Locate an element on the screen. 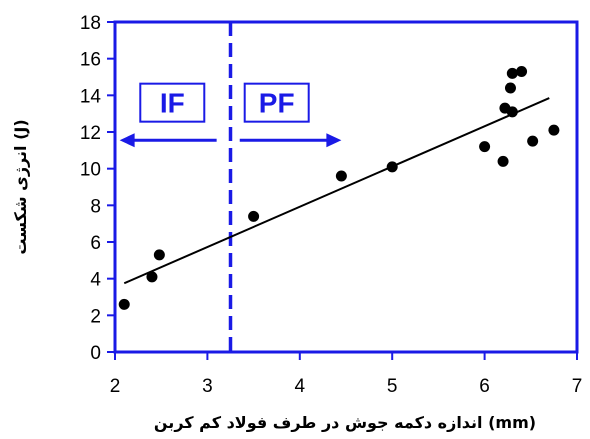 Image resolution: width=590 pixels, height=439 pixels. x-tick-label: 2 is located at coordinates (115, 386).